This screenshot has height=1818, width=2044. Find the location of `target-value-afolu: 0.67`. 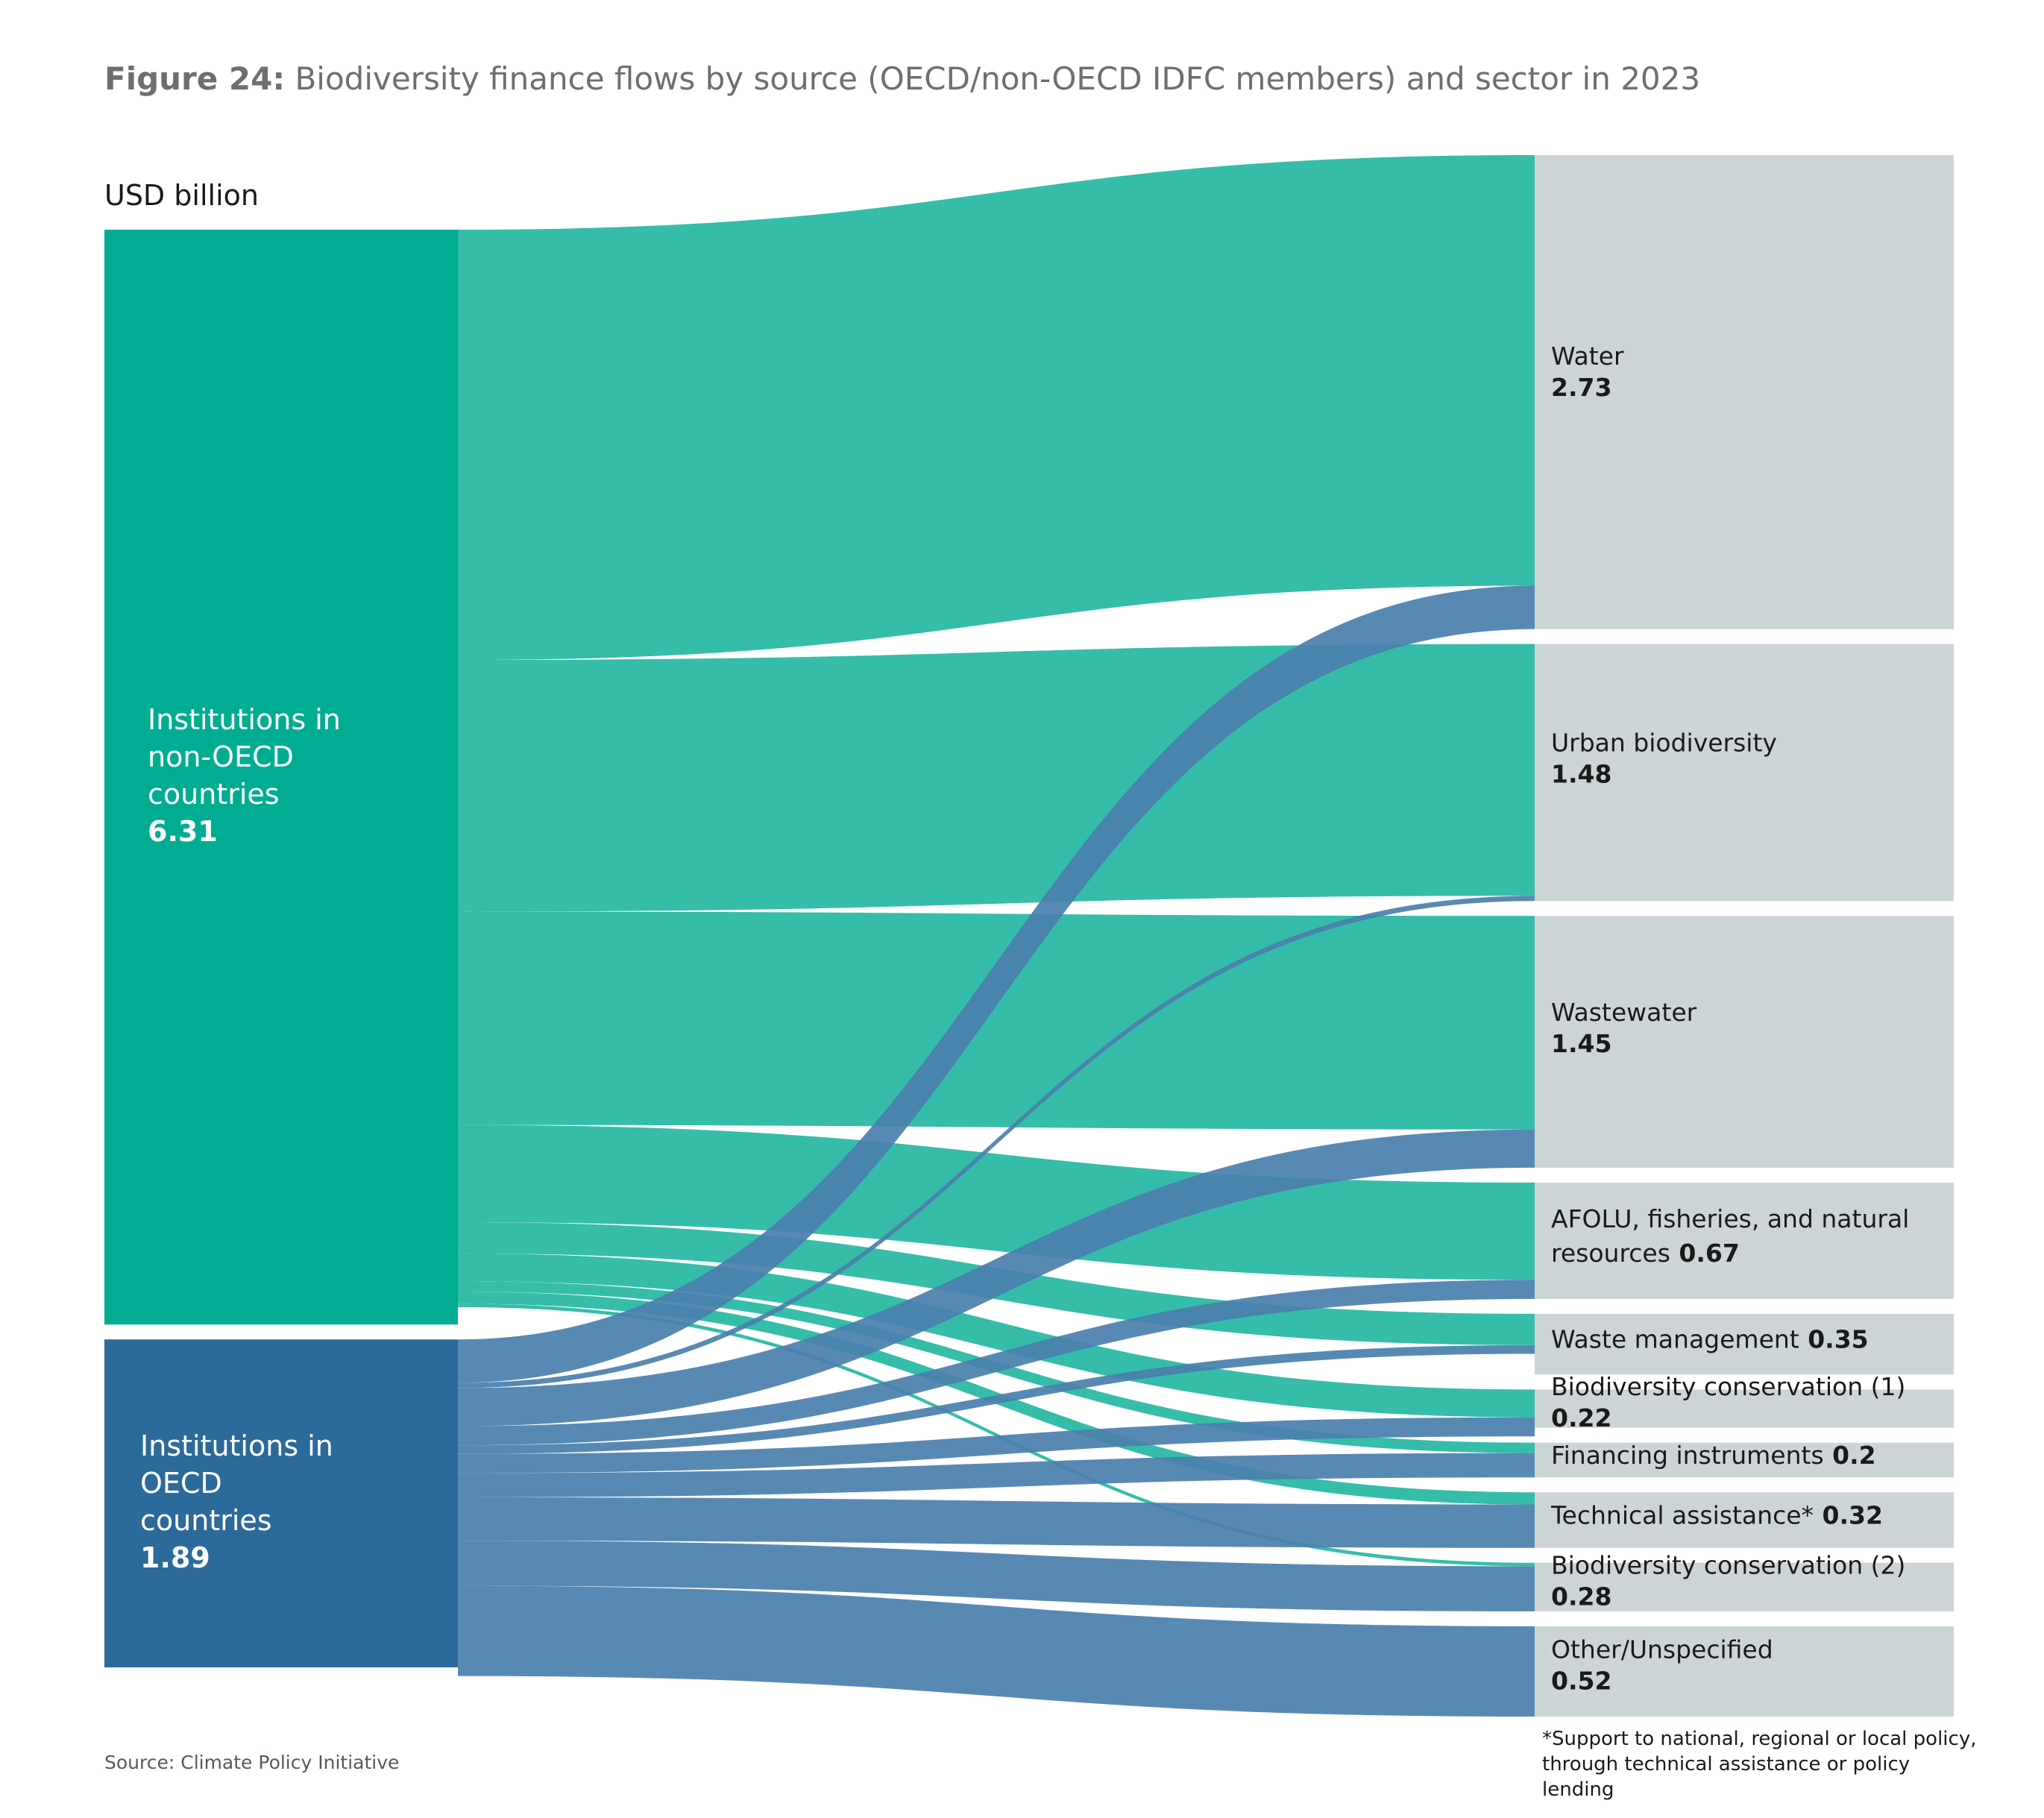

target-value-afolu: 0.67 is located at coordinates (1705, 1253).